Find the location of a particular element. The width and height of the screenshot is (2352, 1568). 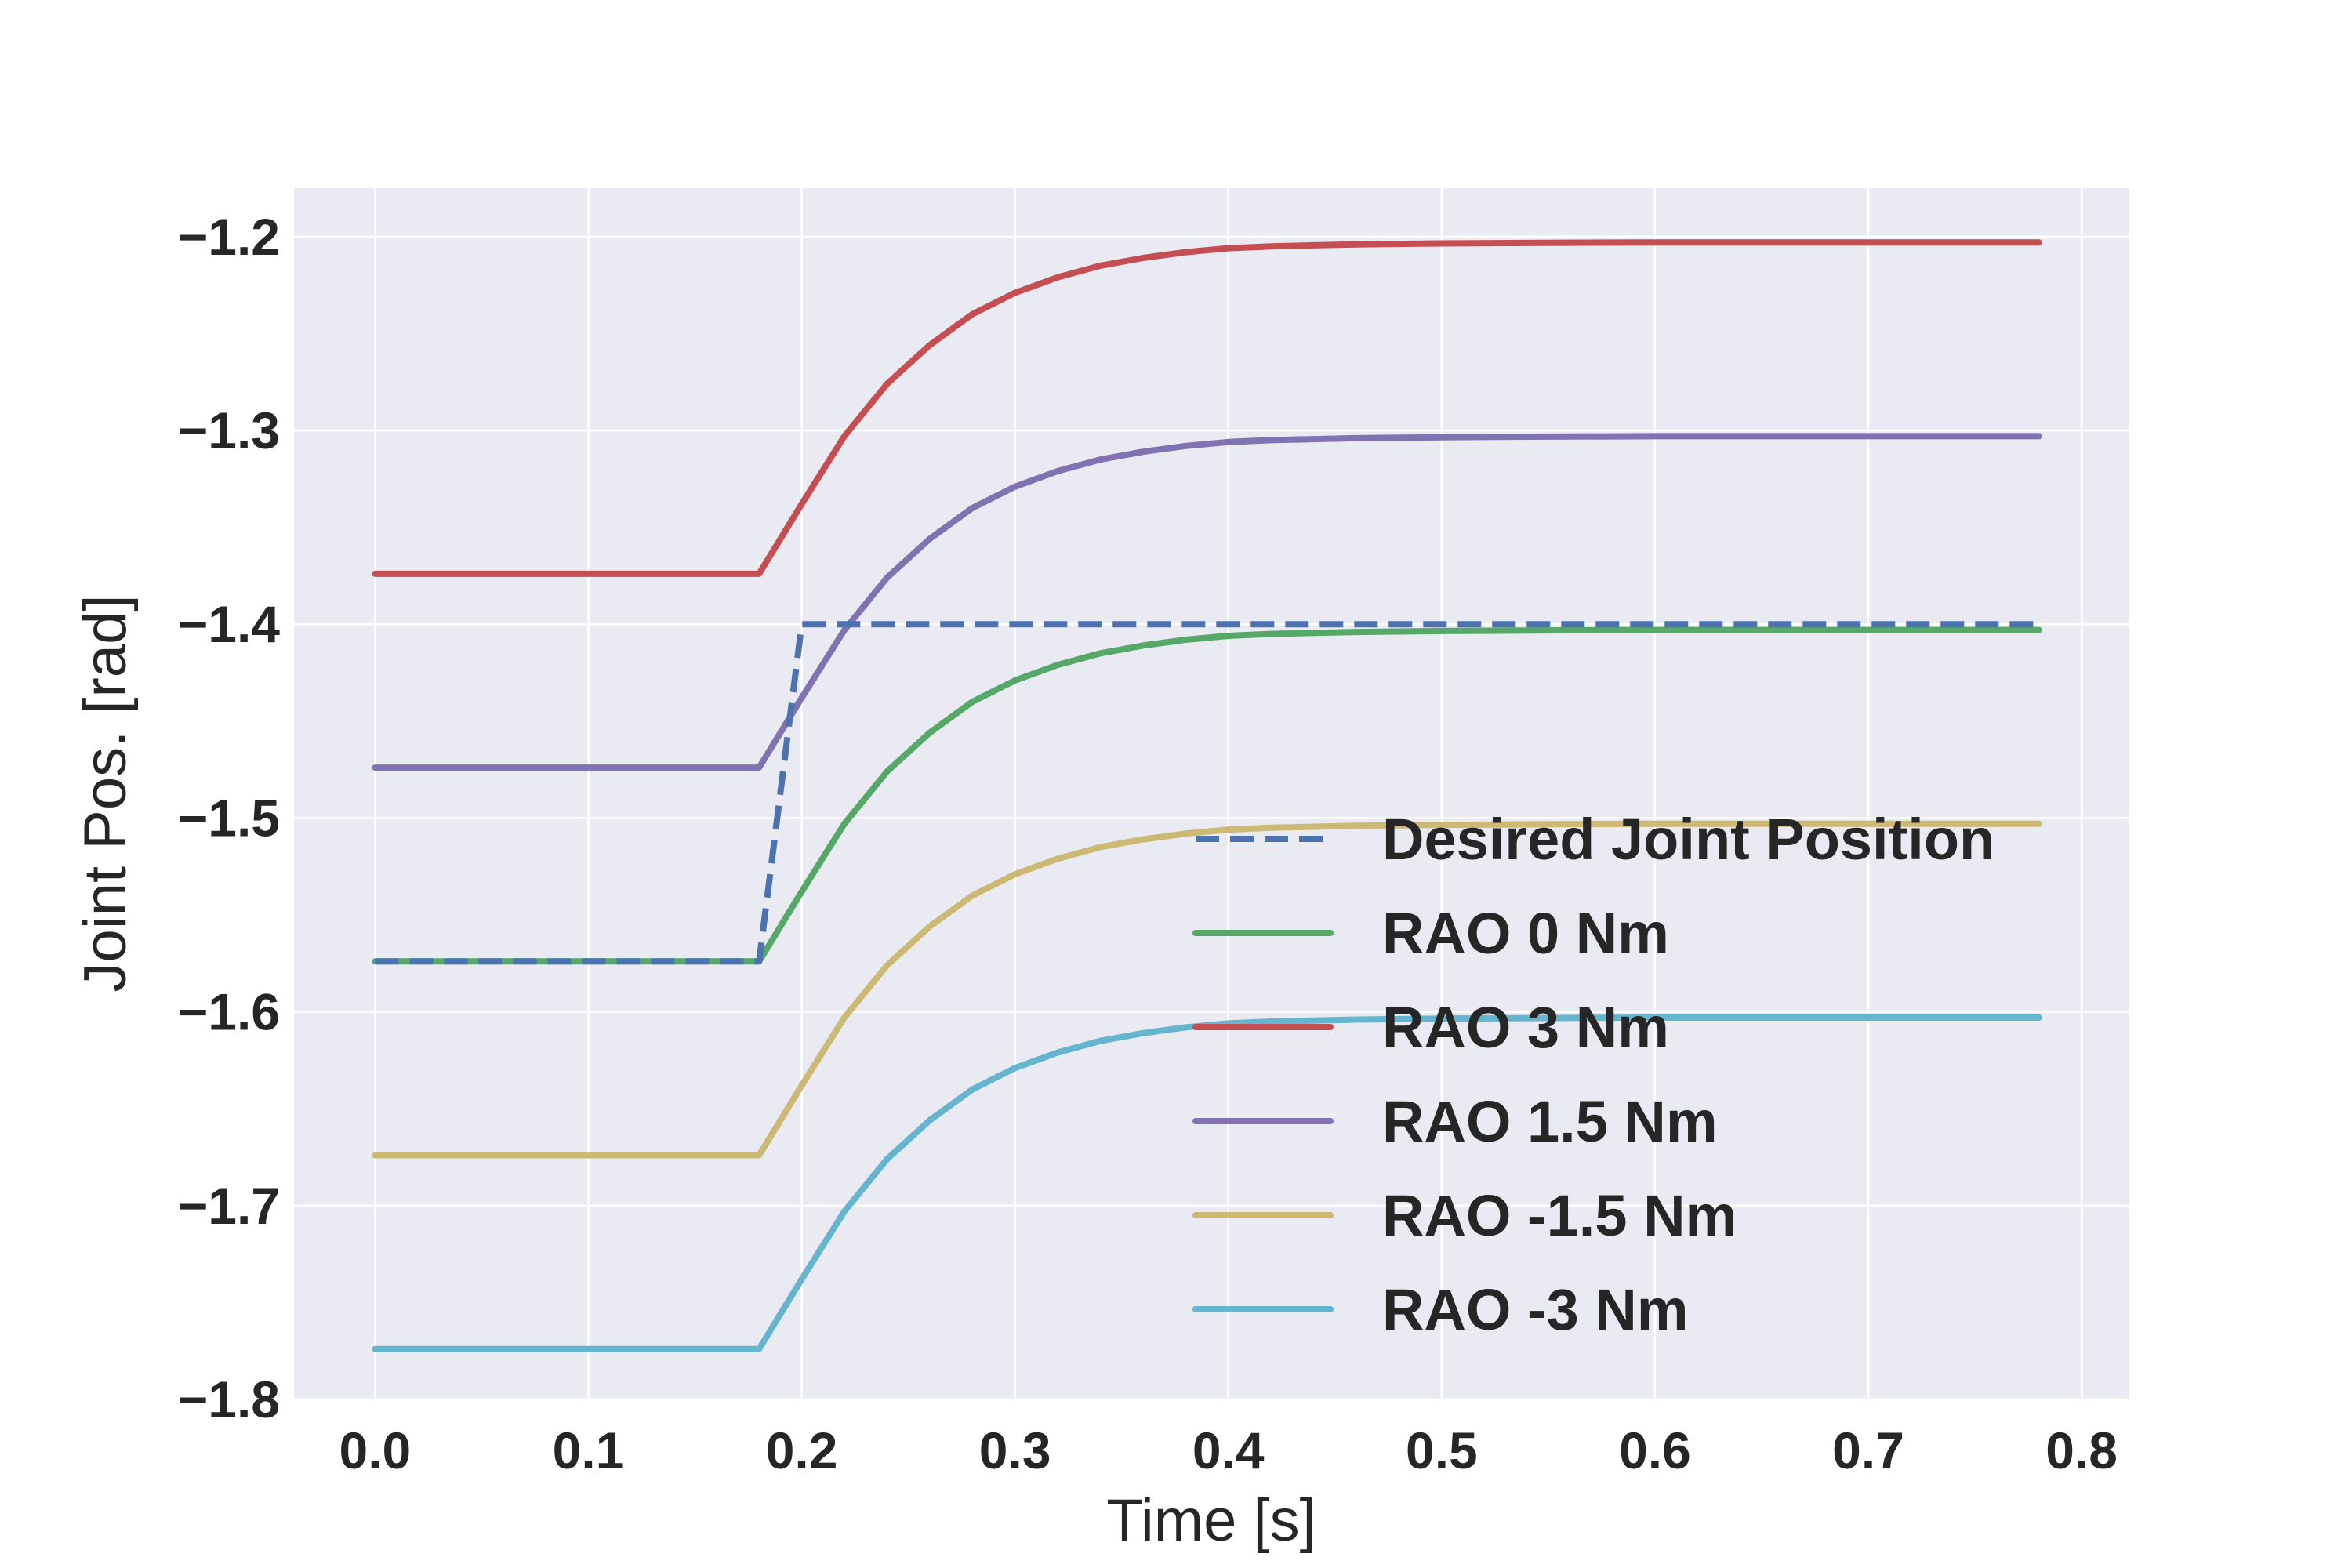

x-tick-label: 0.1 is located at coordinates (589, 1450).